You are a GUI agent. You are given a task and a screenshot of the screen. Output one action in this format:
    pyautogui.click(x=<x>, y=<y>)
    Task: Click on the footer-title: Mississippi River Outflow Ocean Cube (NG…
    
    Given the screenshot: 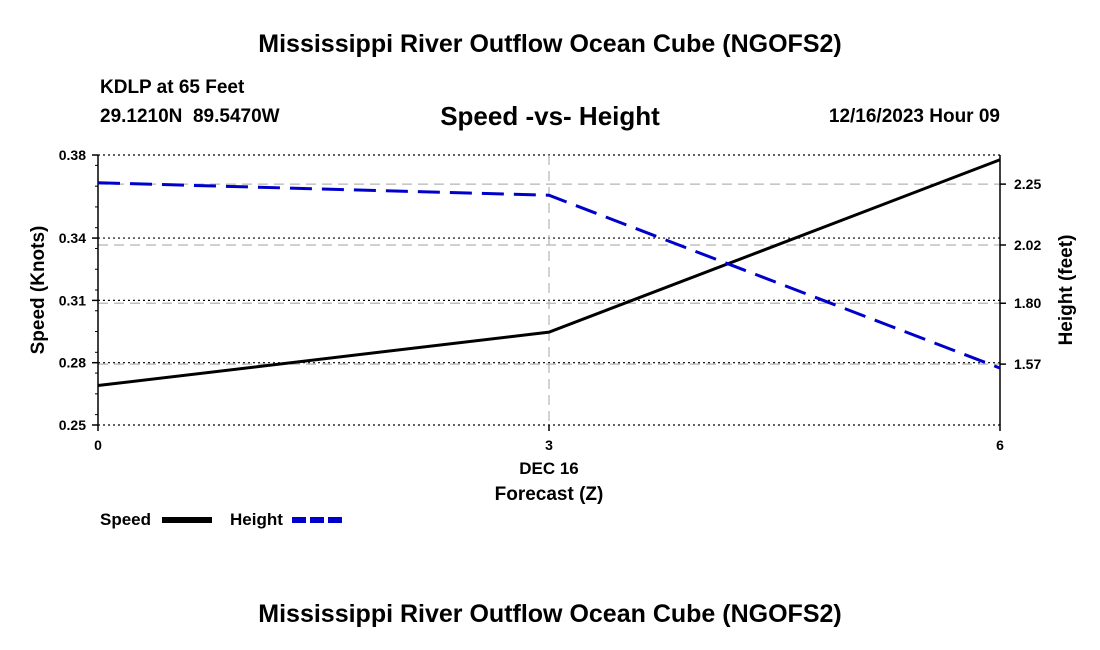 What is the action you would take?
    pyautogui.click(x=550, y=614)
    